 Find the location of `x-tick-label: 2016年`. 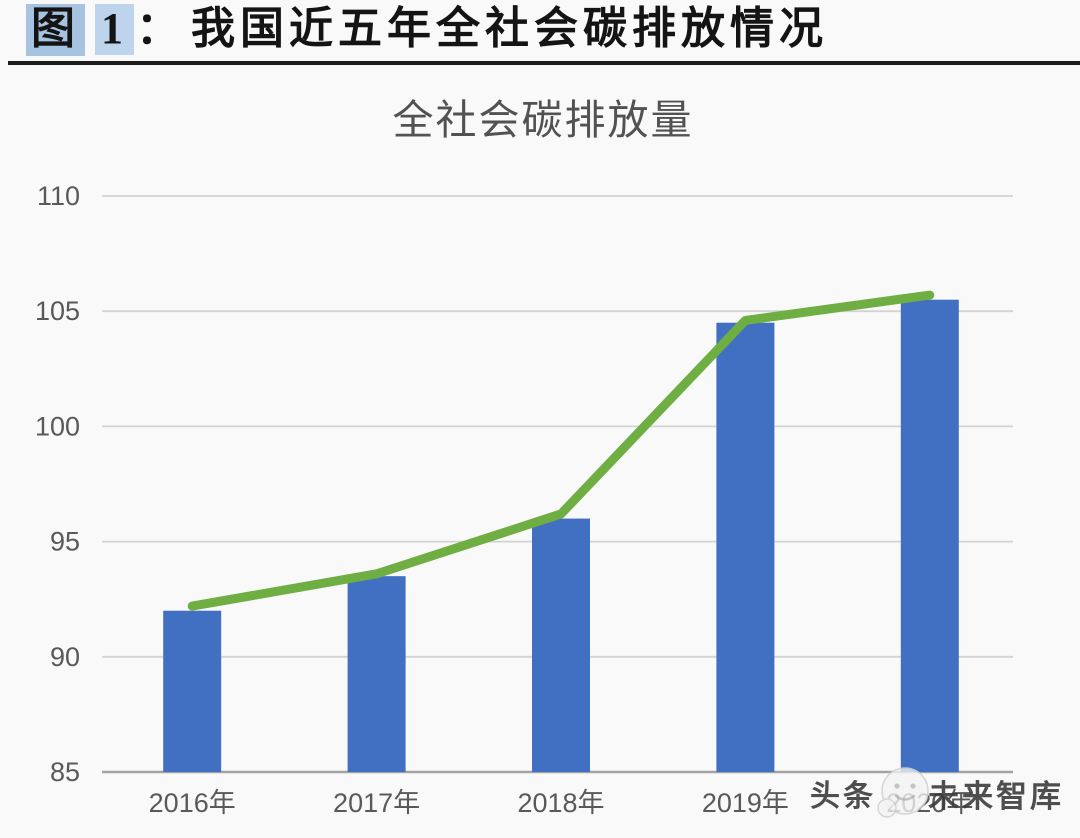

x-tick-label: 2016年 is located at coordinates (192, 803).